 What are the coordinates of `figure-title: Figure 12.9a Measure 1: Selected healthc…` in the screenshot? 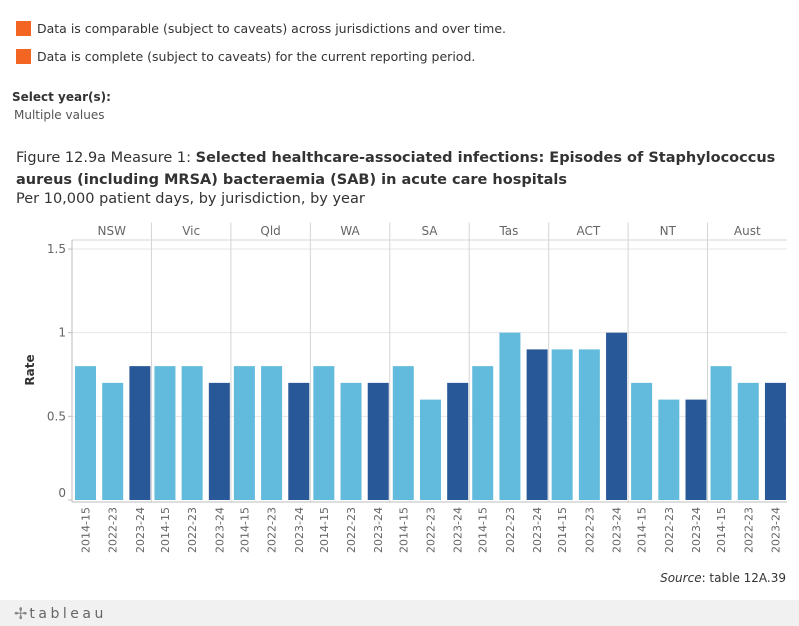 It's located at (396, 169).